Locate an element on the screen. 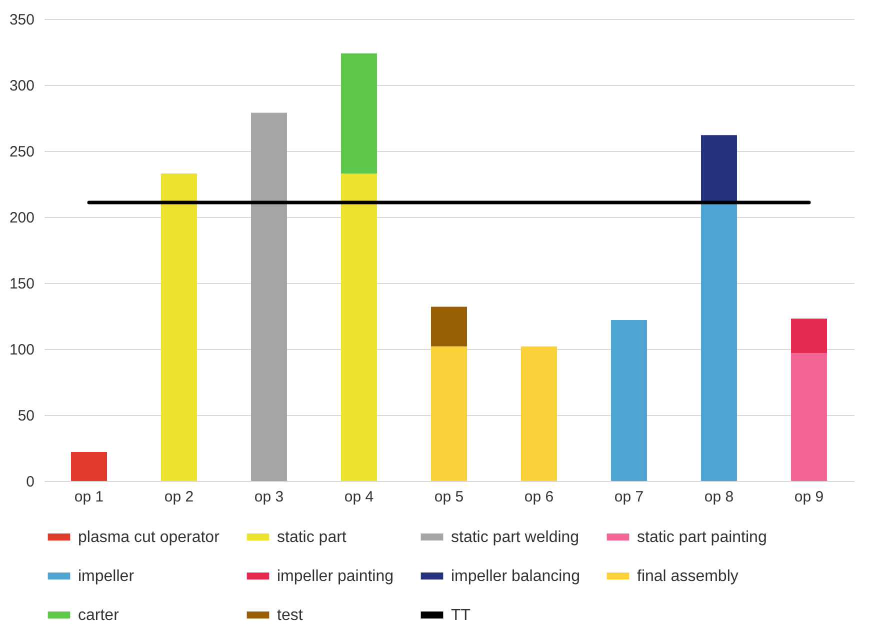 The image size is (880, 626). x-tick-label: op 5 is located at coordinates (449, 497).